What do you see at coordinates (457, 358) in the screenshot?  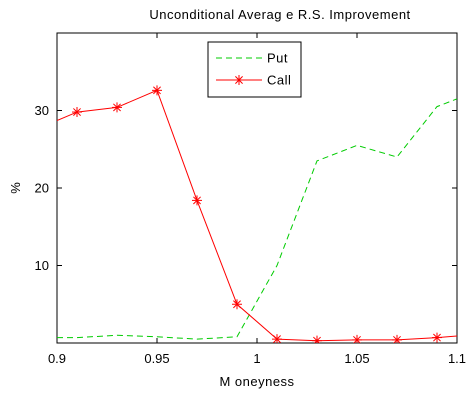 I see `x-tick-label: 1.1` at bounding box center [457, 358].